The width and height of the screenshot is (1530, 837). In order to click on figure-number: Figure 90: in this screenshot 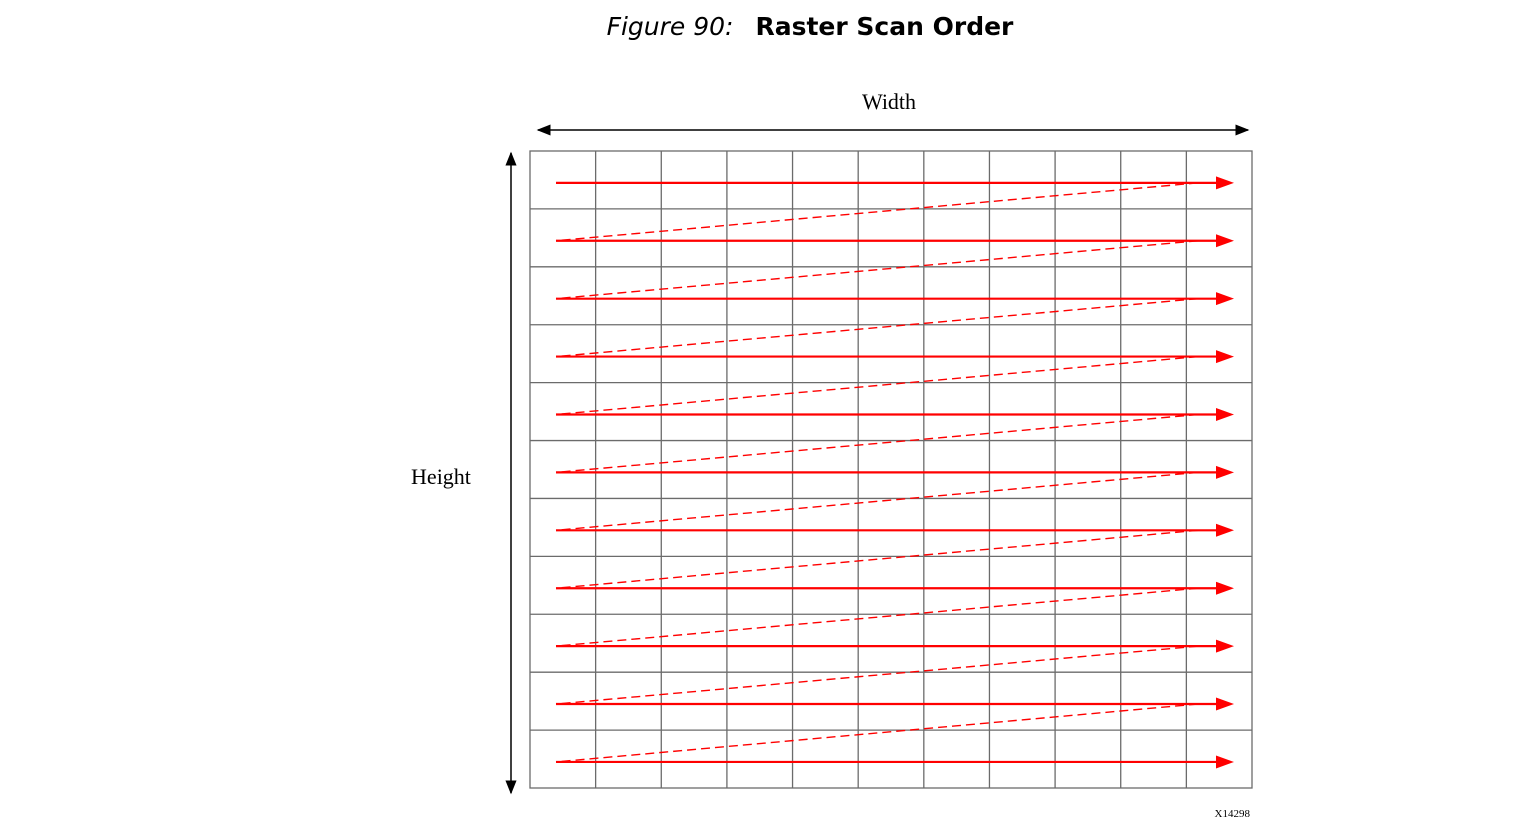, I will do `click(670, 26)`.